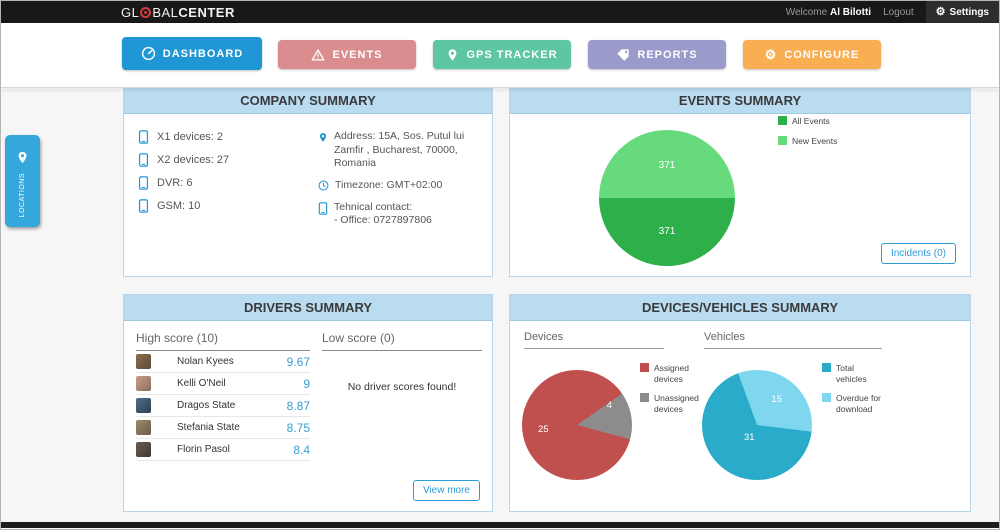 The image size is (1000, 530). What do you see at coordinates (383, 214) in the screenshot?
I see `company-contact-block: Tehnical contact: - Office: 0727897806` at bounding box center [383, 214].